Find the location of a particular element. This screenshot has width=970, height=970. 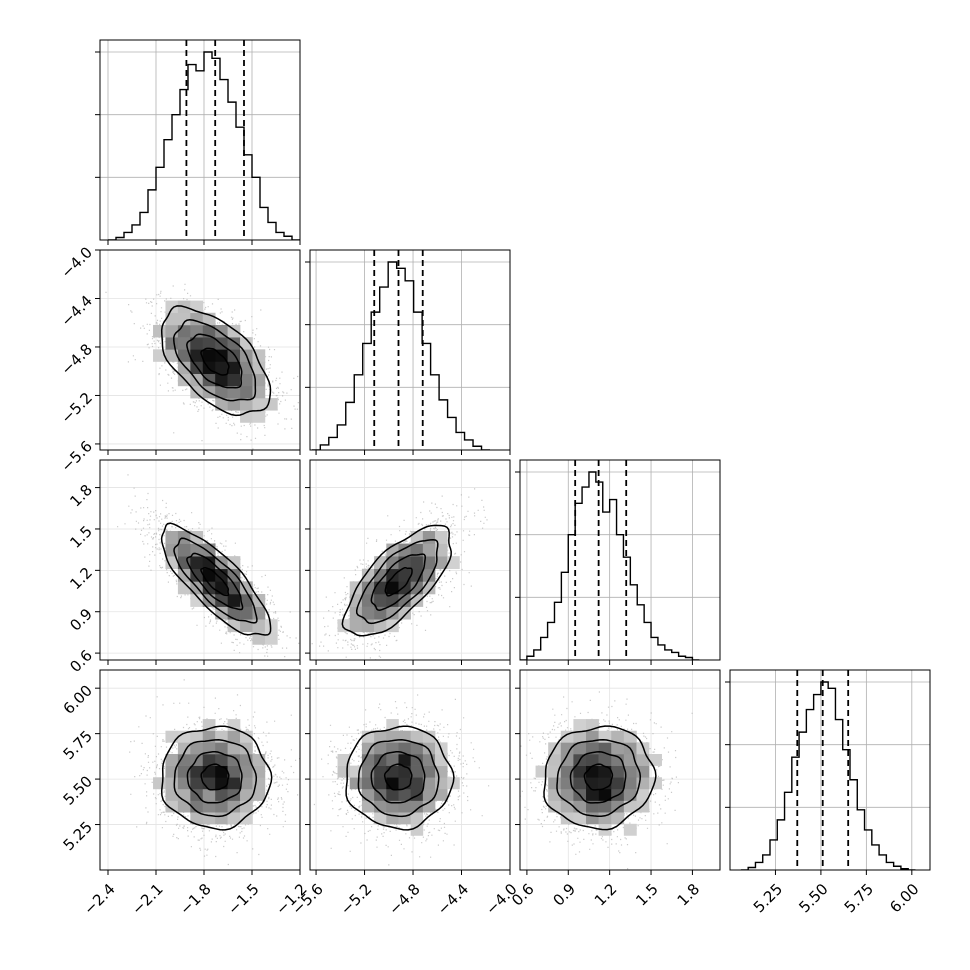

y-tick-label: −4.0 is located at coordinates (77, 262).